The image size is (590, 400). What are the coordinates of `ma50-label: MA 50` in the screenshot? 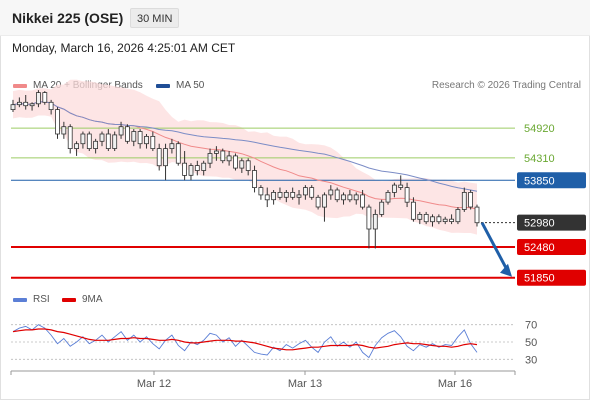 It's located at (190, 85).